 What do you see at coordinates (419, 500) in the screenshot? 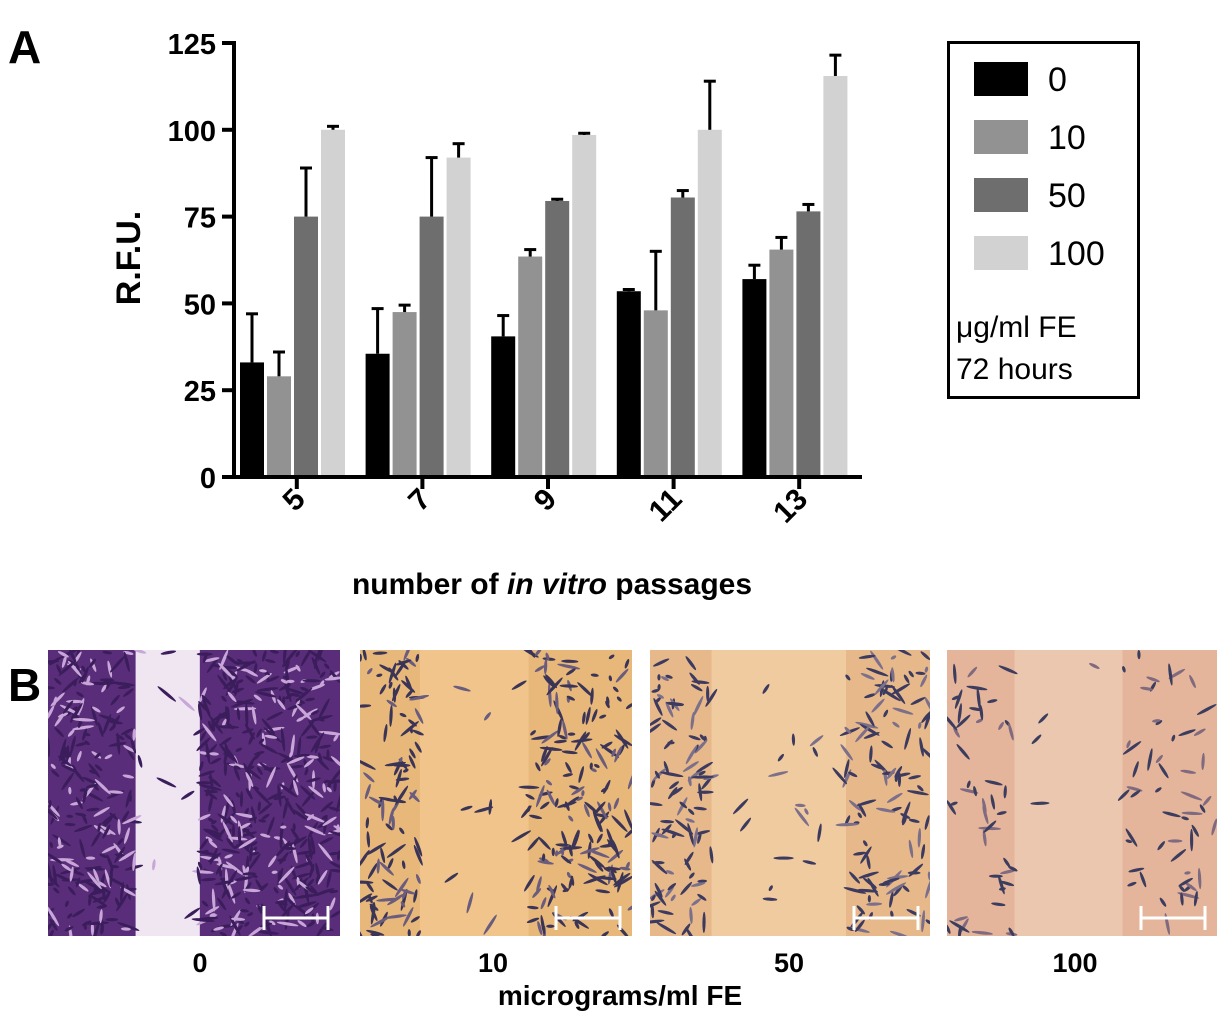
I see `x-tick-label-7: 7` at bounding box center [419, 500].